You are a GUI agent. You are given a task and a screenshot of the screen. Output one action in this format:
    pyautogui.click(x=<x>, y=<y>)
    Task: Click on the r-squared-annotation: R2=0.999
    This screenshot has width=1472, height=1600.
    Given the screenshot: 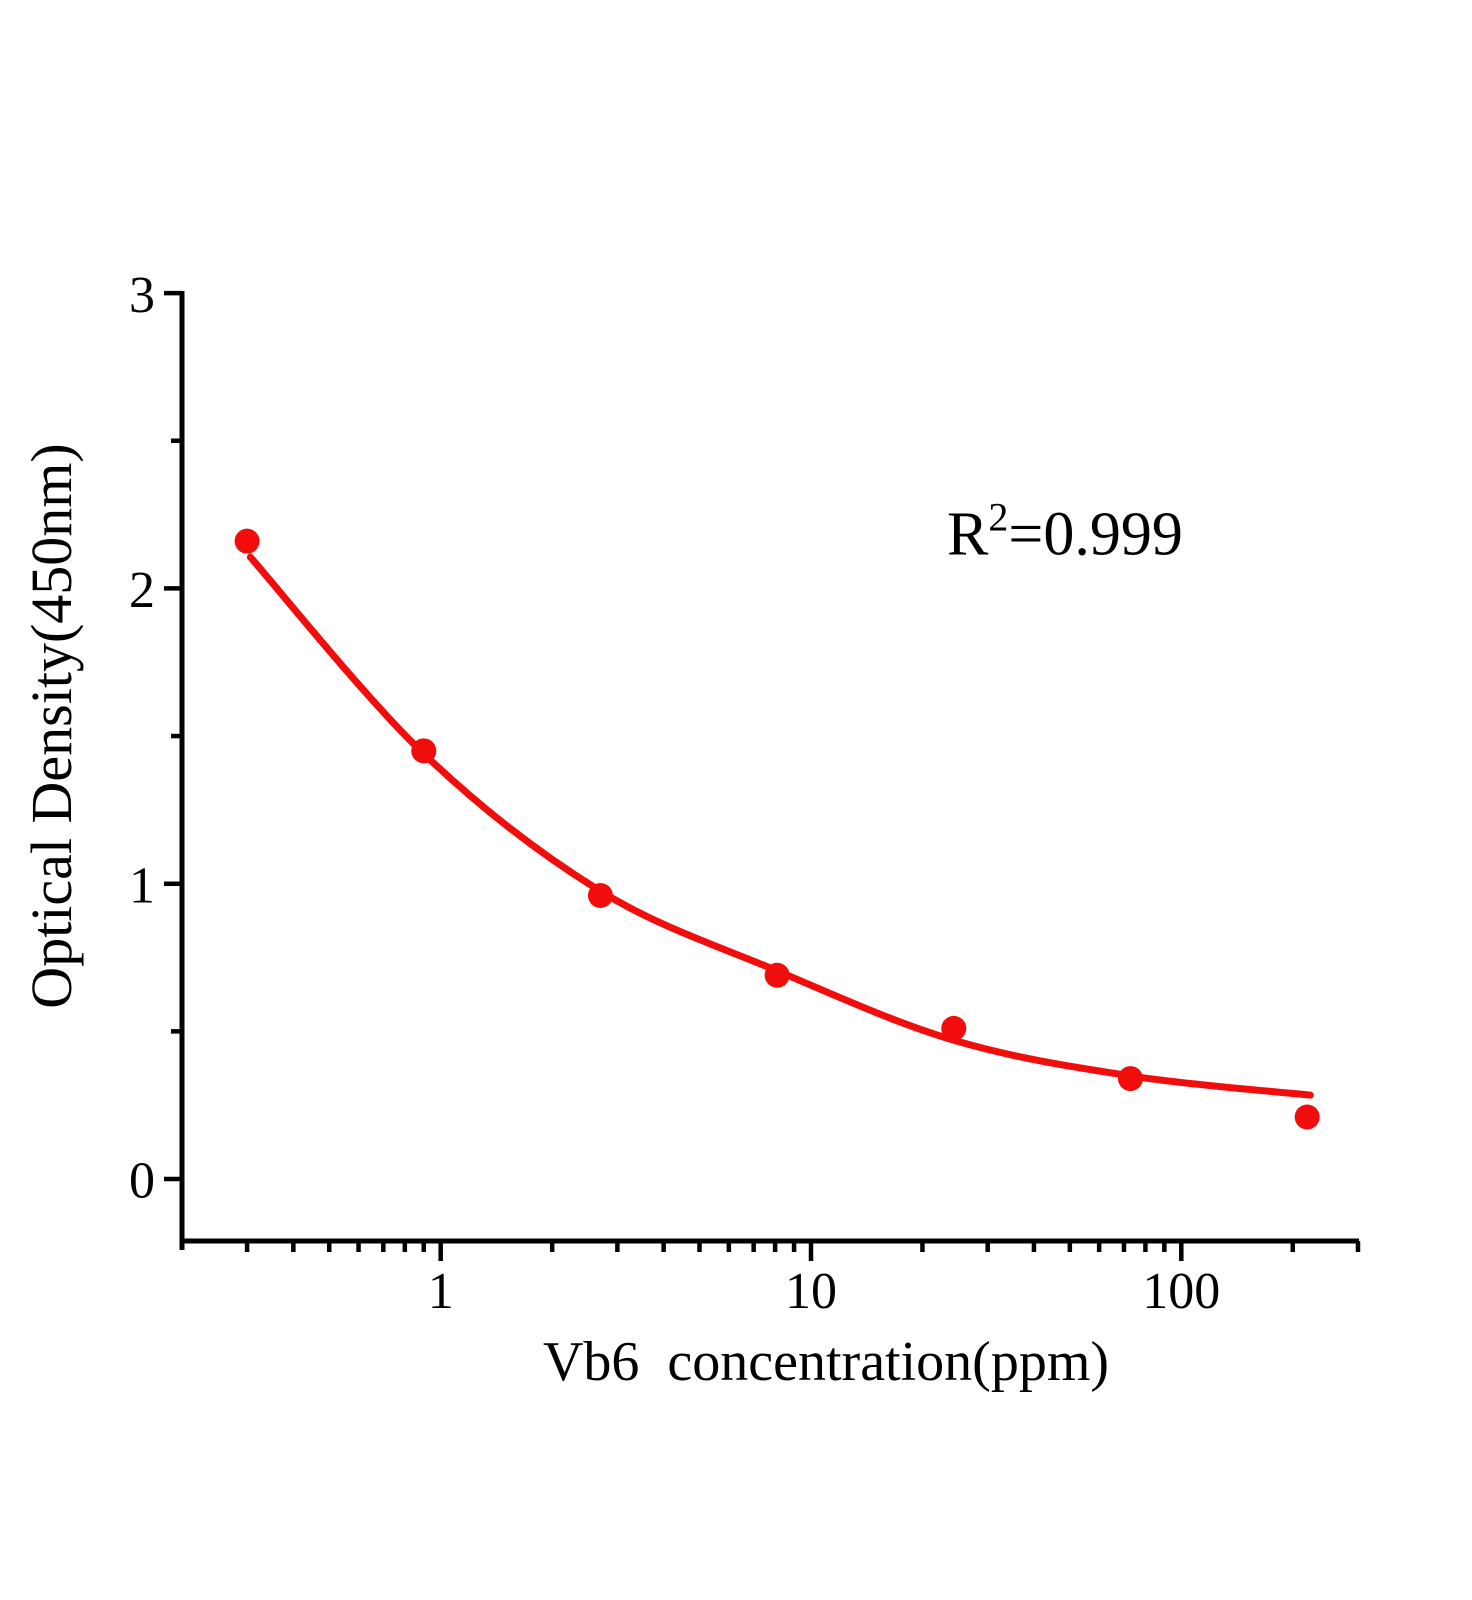 What is the action you would take?
    pyautogui.click(x=1065, y=531)
    